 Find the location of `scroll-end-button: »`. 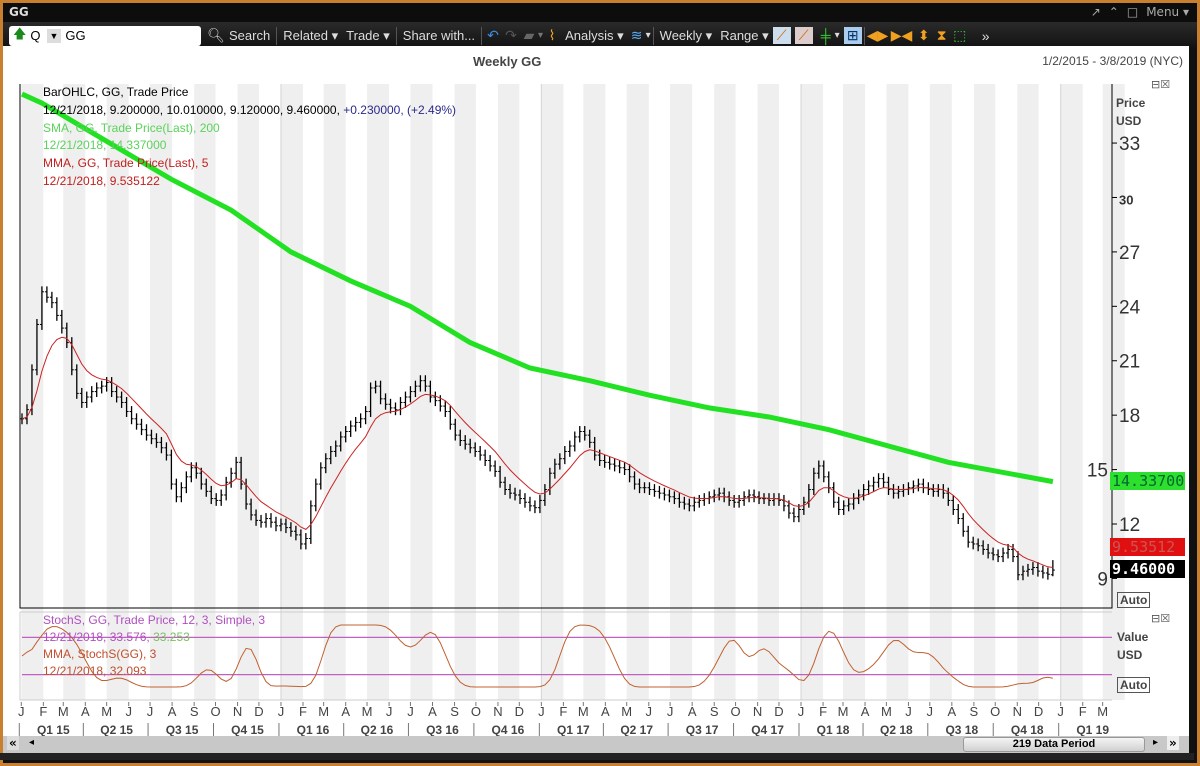

scroll-end-button: » is located at coordinates (1173, 743).